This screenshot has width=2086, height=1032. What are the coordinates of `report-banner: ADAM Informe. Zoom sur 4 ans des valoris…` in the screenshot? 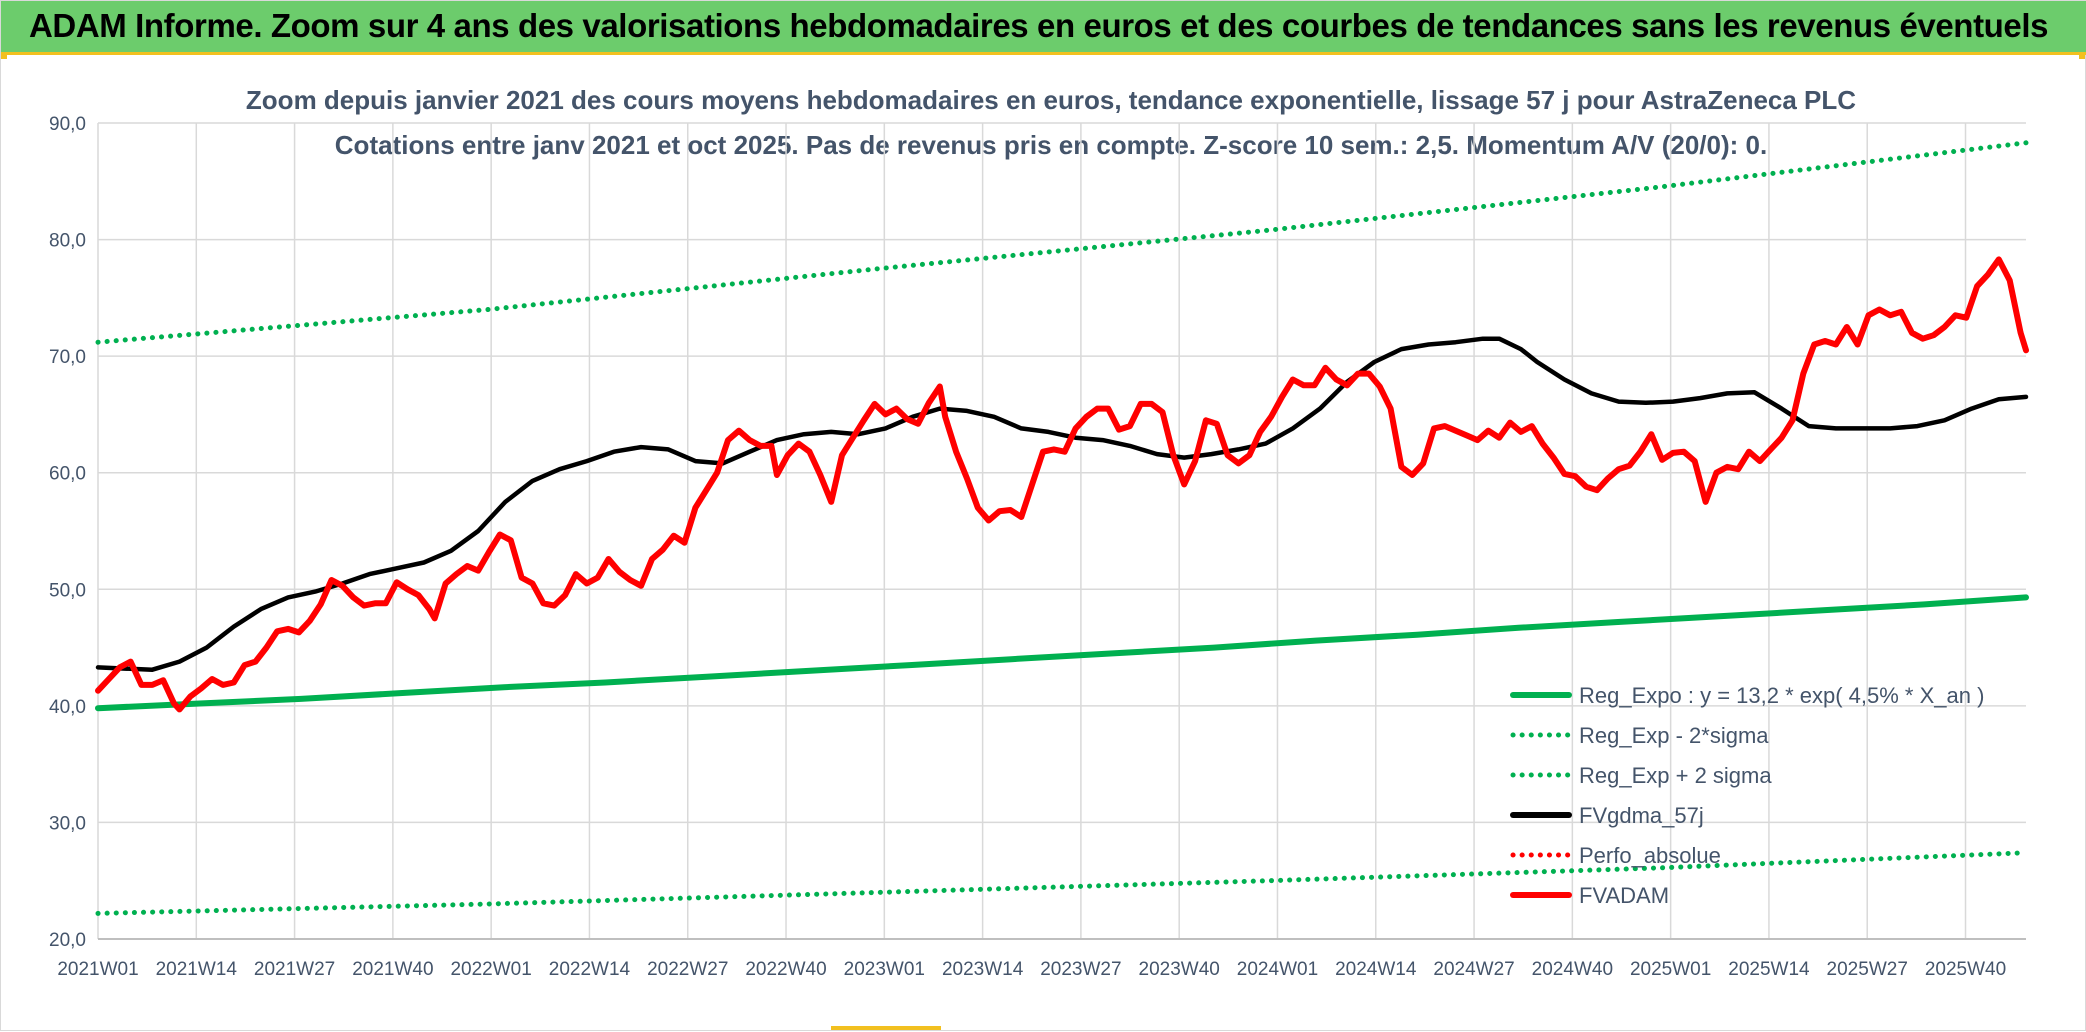 It's located at (1043, 28).